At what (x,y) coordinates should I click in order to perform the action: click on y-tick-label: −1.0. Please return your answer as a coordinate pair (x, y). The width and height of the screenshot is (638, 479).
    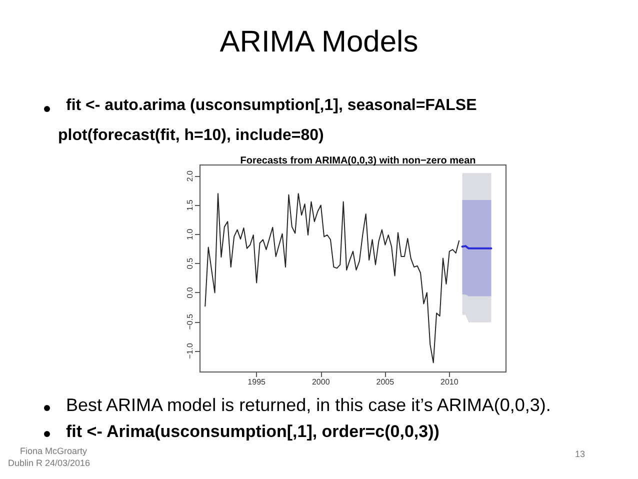
    Looking at the image, I should click on (190, 350).